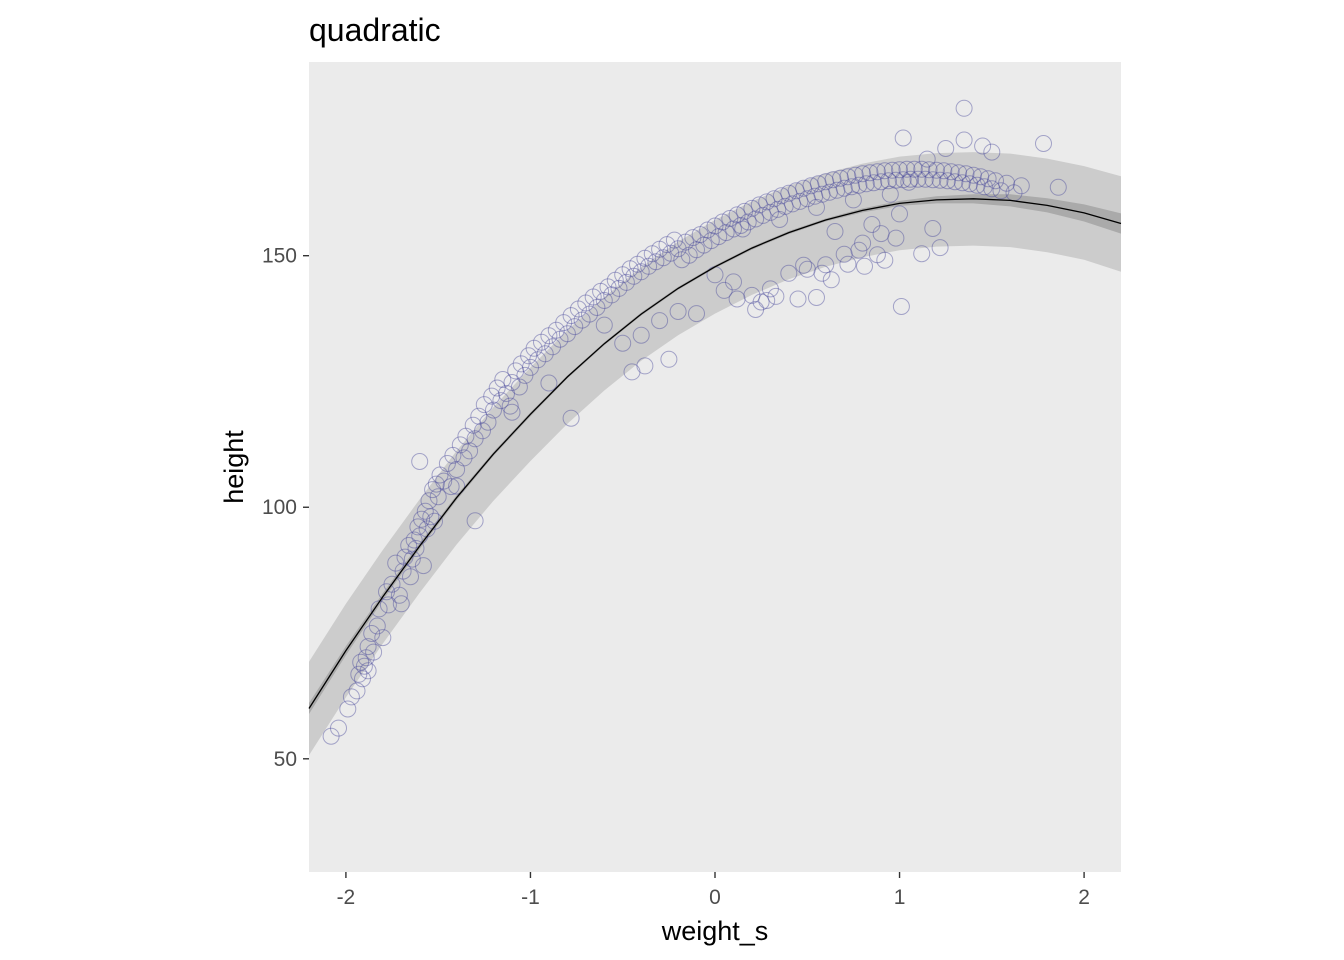 The image size is (1344, 960). Describe the element at coordinates (285, 508) in the screenshot. I see `y-axis: 50 100 150` at that location.